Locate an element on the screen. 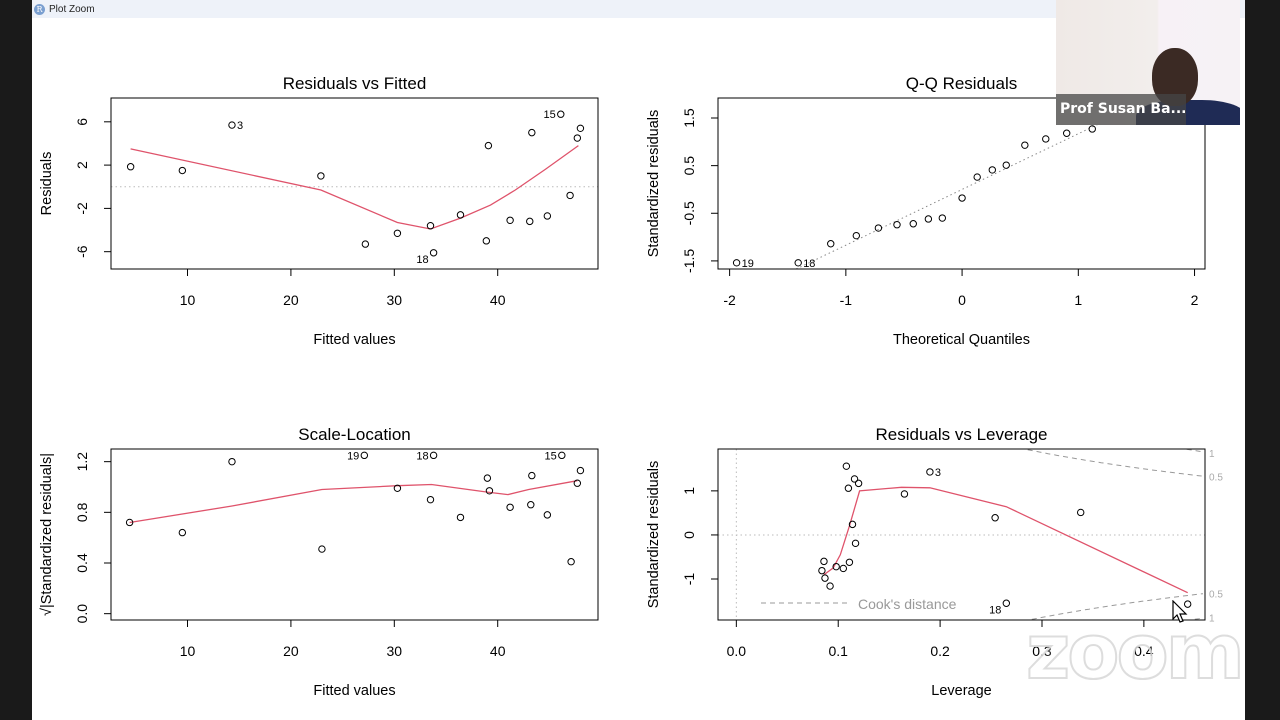  x-tick-label: 0 is located at coordinates (962, 300).